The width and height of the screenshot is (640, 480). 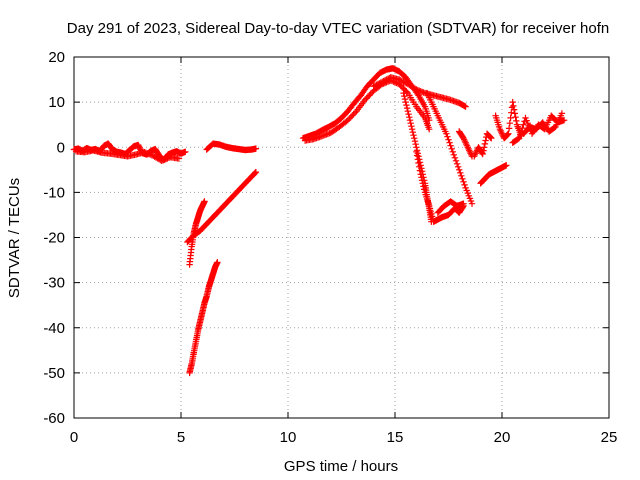 I want to click on series-seg-i, so click(x=419, y=92).